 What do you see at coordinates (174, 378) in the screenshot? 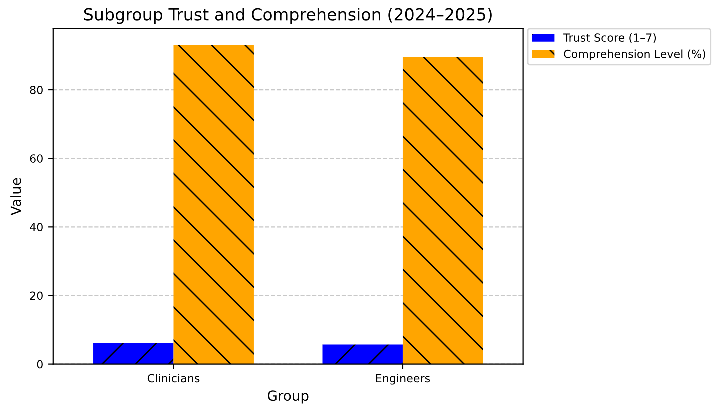
I see `x-tick-label: Clinicians` at bounding box center [174, 378].